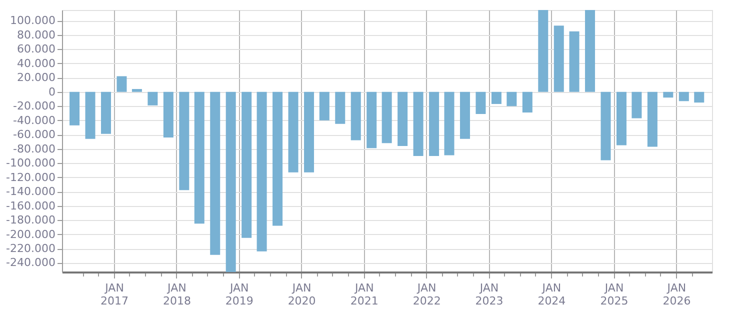  I want to click on y-tick-label: 60.000, so click(36, 49).